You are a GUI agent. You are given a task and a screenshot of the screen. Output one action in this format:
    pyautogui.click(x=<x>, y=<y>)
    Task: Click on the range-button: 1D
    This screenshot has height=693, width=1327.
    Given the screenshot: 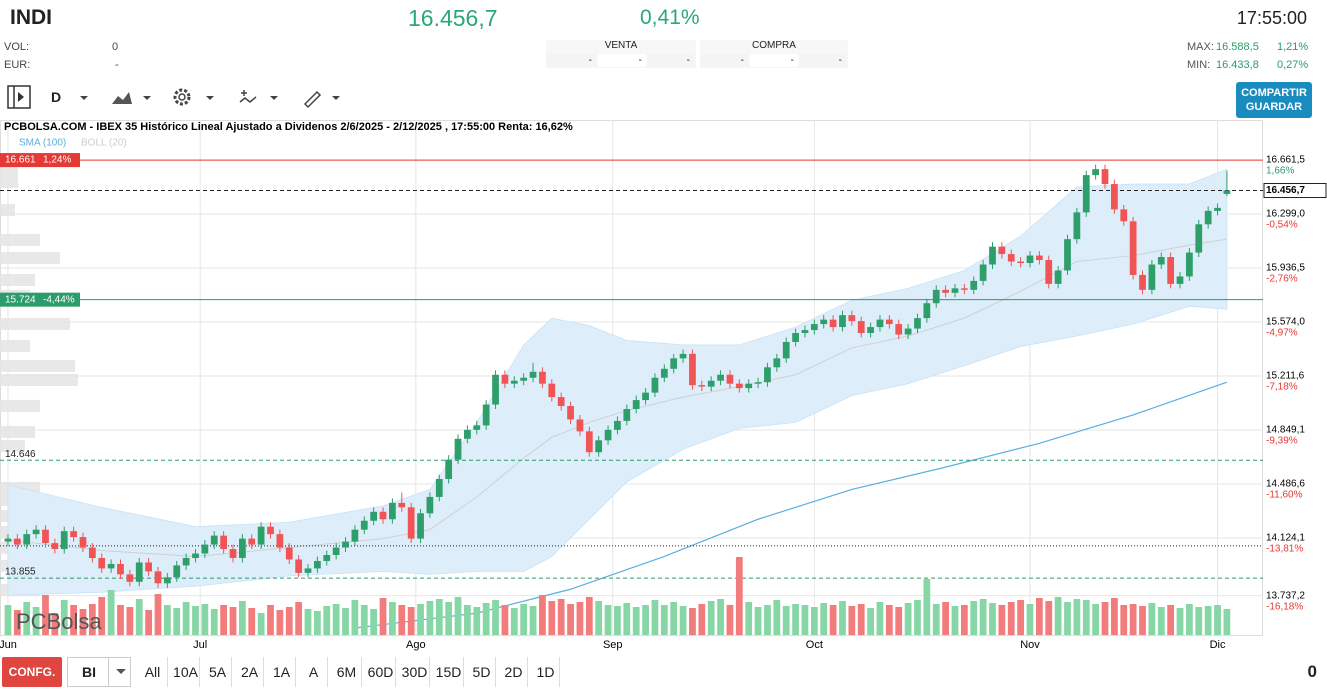 What is the action you would take?
    pyautogui.click(x=546, y=672)
    